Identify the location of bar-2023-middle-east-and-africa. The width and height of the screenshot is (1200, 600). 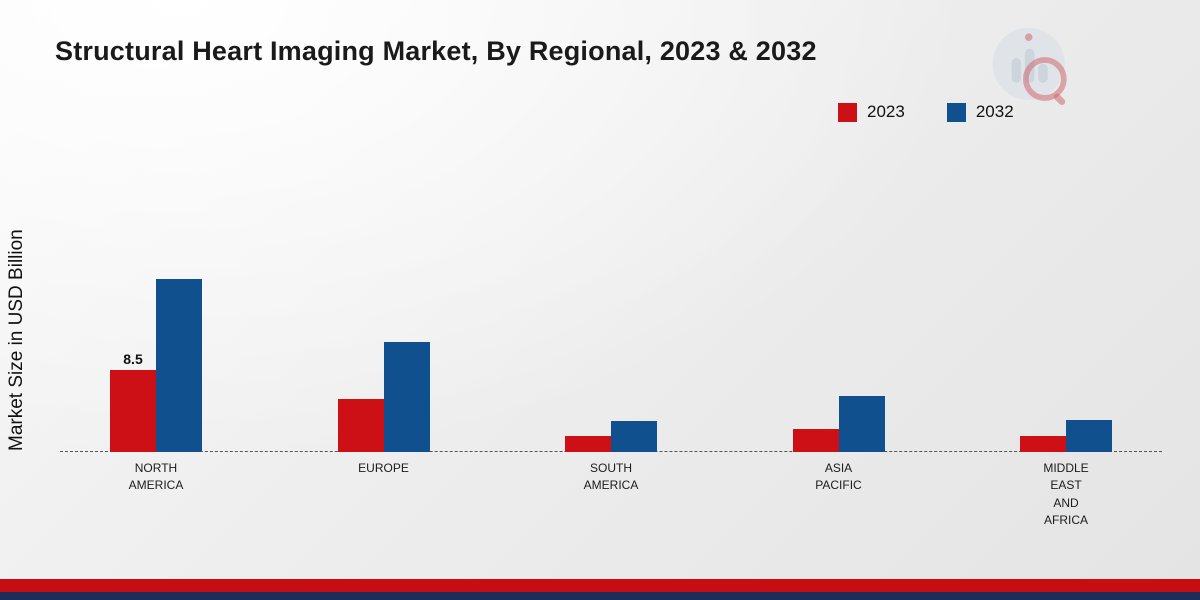
(1043, 444).